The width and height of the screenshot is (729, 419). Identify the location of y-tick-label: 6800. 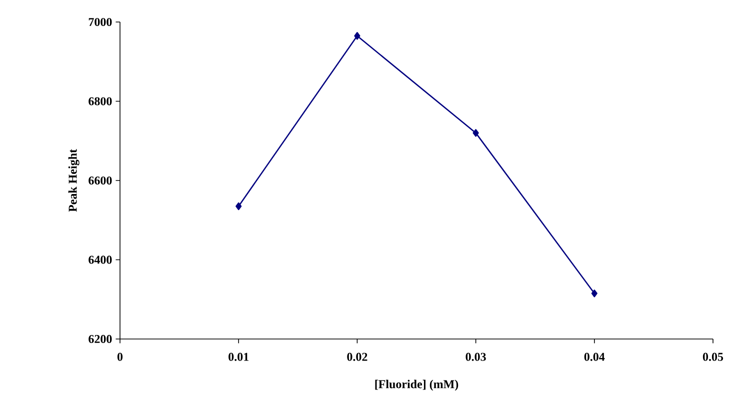
(100, 101).